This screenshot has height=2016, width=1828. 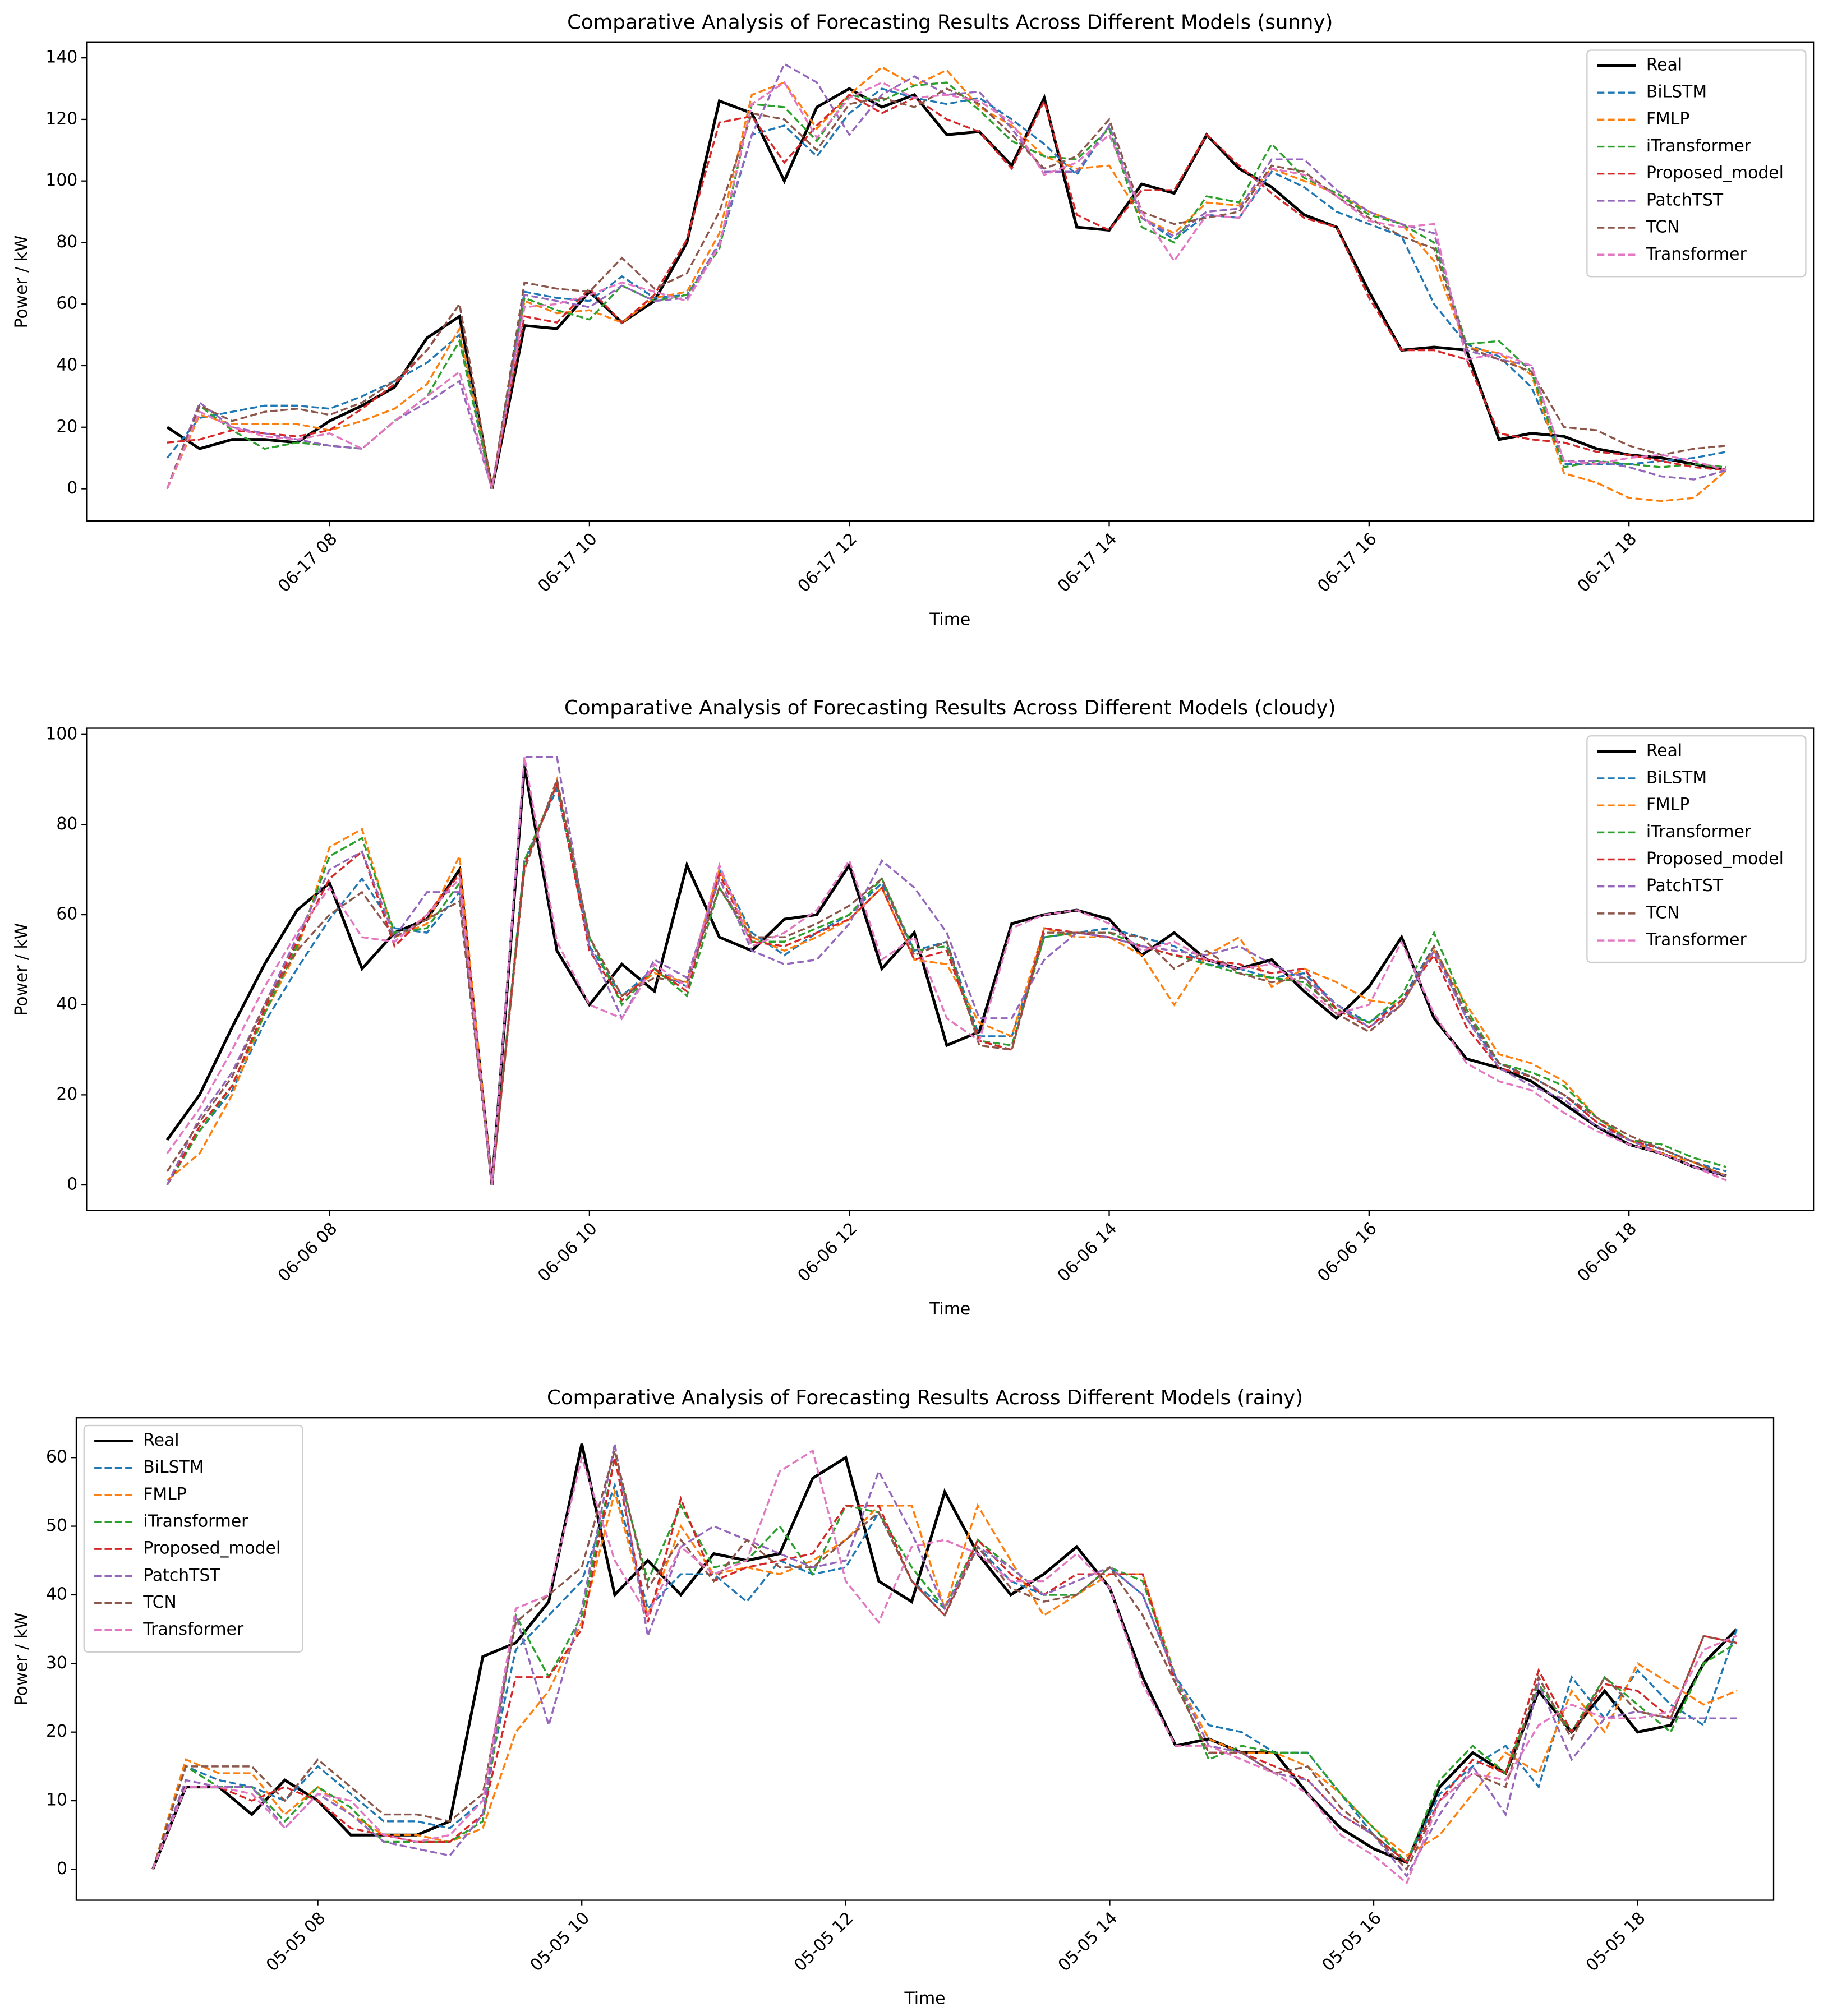 What do you see at coordinates (308, 1253) in the screenshot?
I see `x-tick-label: 06-06 08` at bounding box center [308, 1253].